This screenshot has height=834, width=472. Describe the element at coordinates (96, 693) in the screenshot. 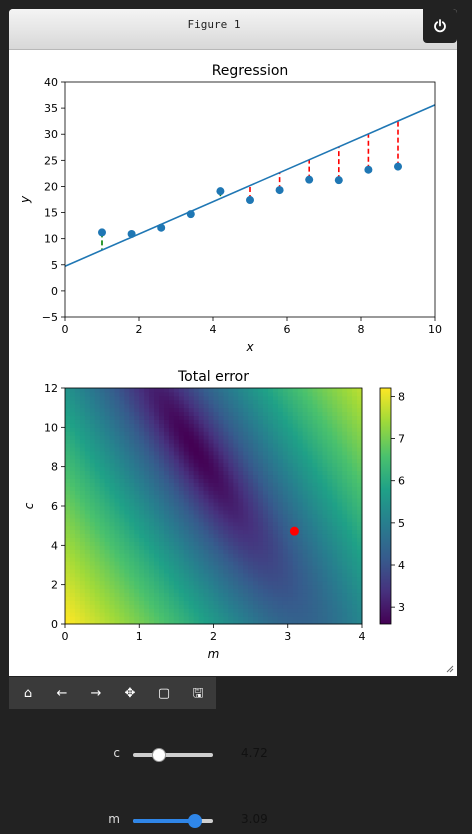

I see `forward-button: →` at that location.